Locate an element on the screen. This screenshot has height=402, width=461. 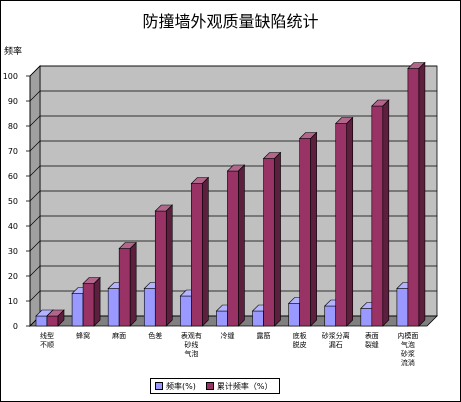
x-tick-label: 蜂窝 is located at coordinates (83, 335).